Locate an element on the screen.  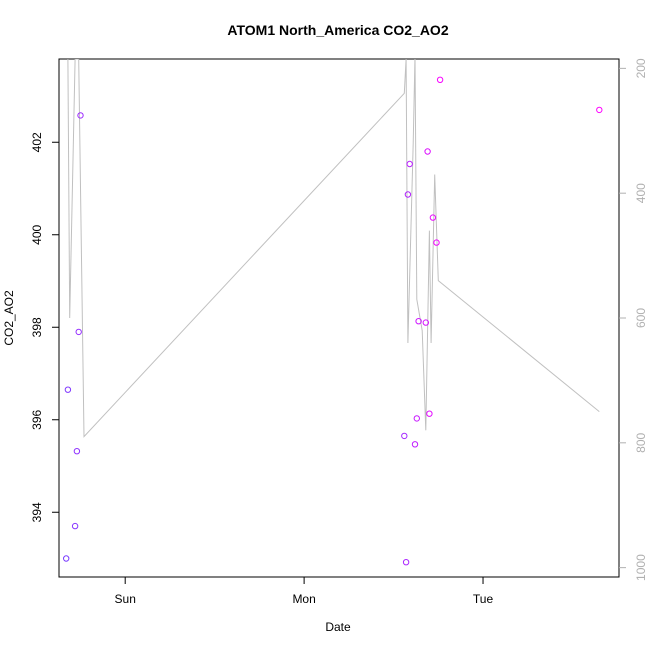
y-tick-label: 394 is located at coordinates (37, 512).